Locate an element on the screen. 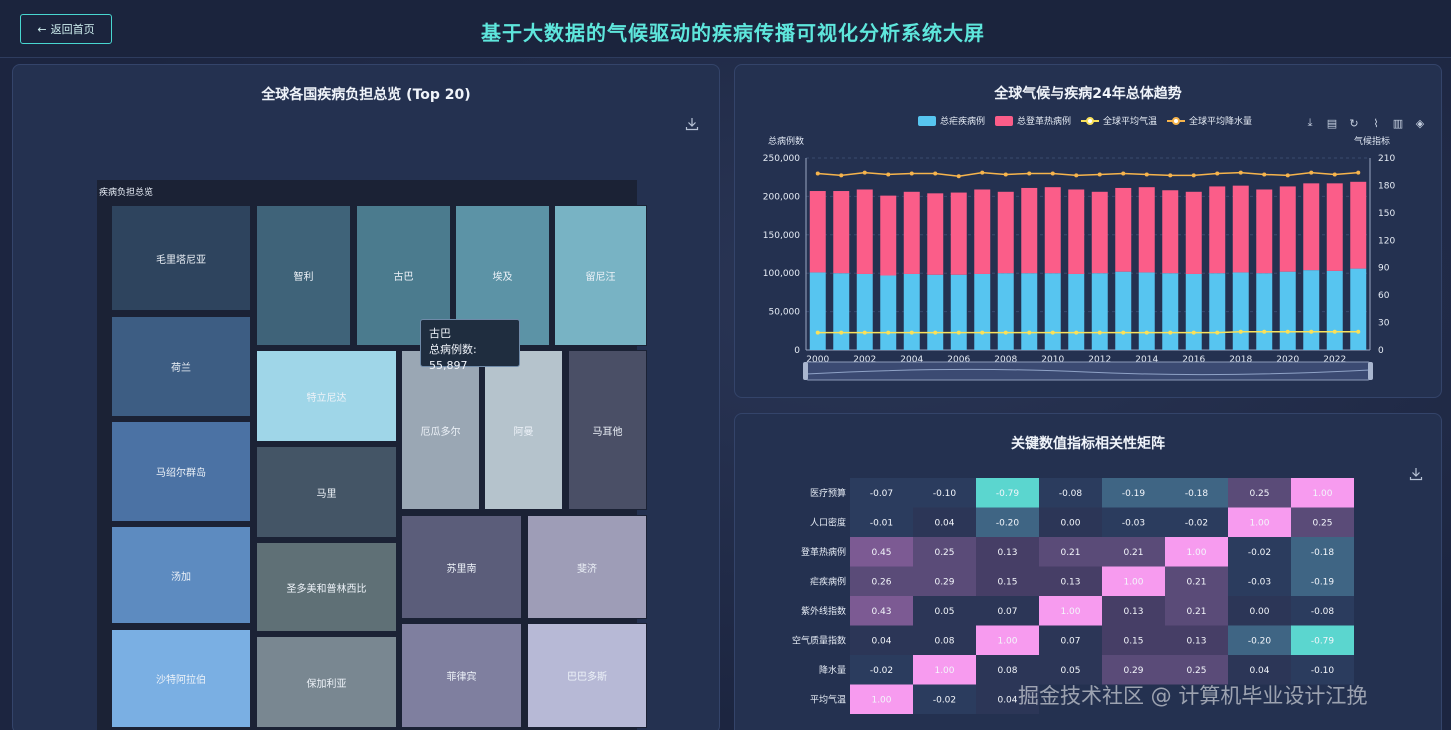 Image resolution: width=1451 pixels, height=730 pixels. treemap-cell: 巴巴多斯 is located at coordinates (587, 675).